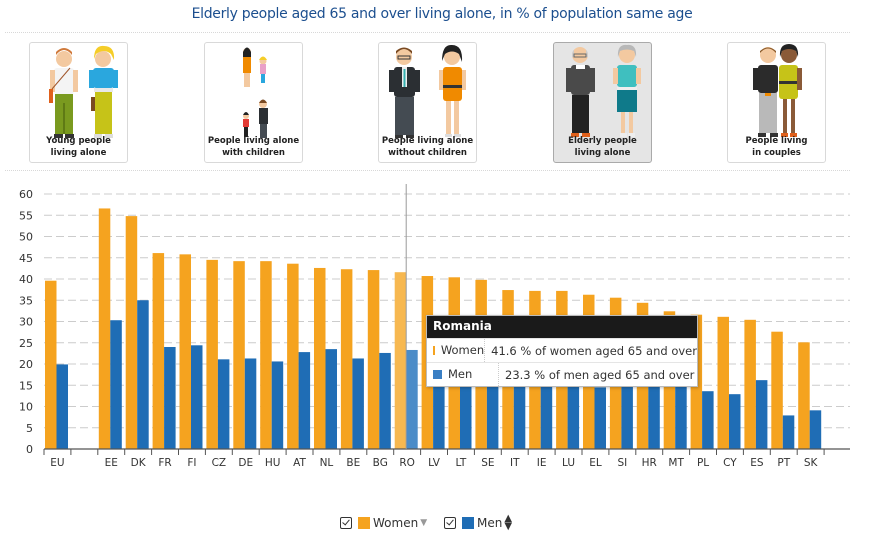 This screenshot has height=534, width=884. What do you see at coordinates (776, 153) in the screenshot?
I see `card-label-line2: in couples` at bounding box center [776, 153].